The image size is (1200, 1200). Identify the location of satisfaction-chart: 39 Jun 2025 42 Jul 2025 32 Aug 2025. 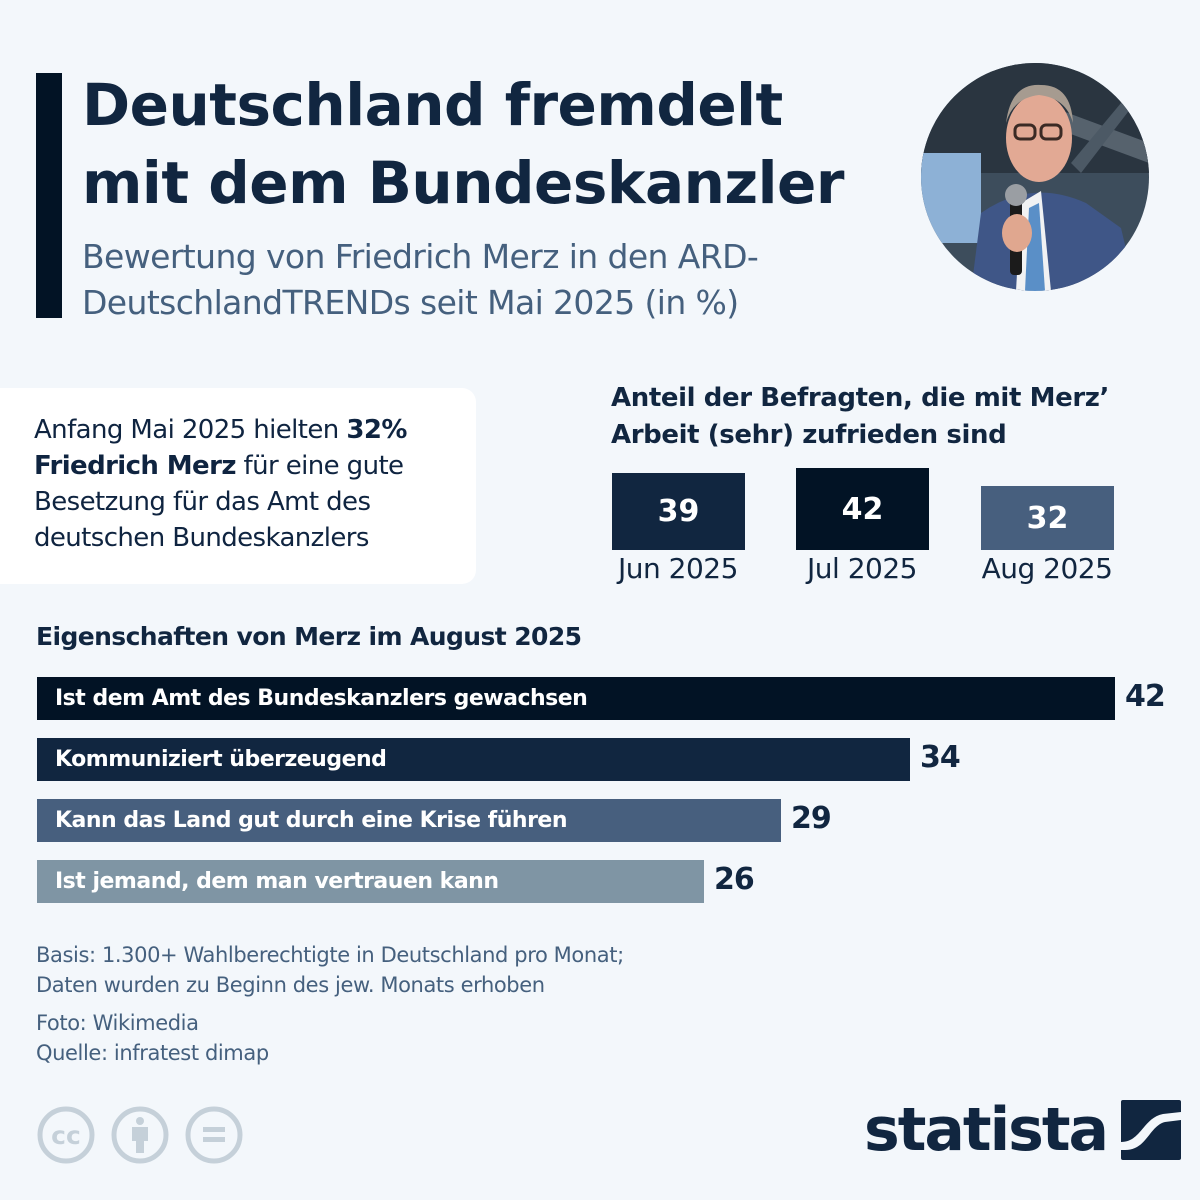
(880, 525).